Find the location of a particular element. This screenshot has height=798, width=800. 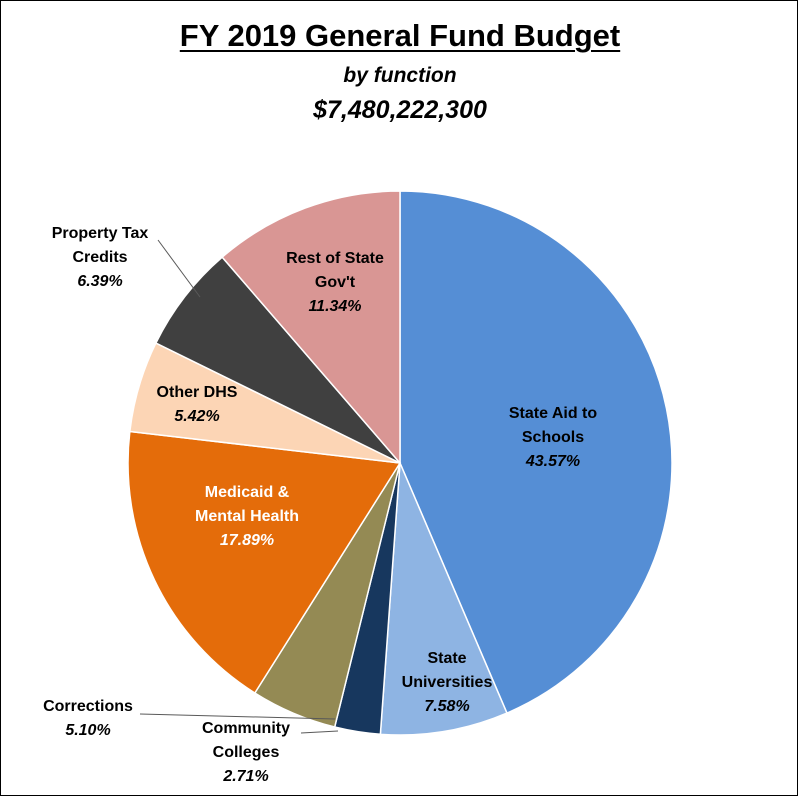

slice-label-community-colleges: Community Colleges 2.71% is located at coordinates (246, 752).